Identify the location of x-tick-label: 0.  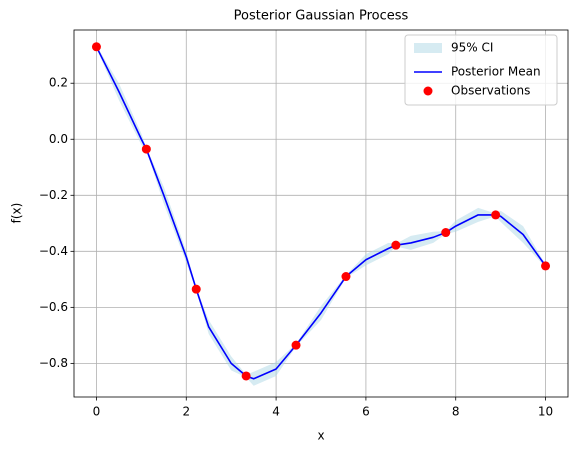
(97, 412).